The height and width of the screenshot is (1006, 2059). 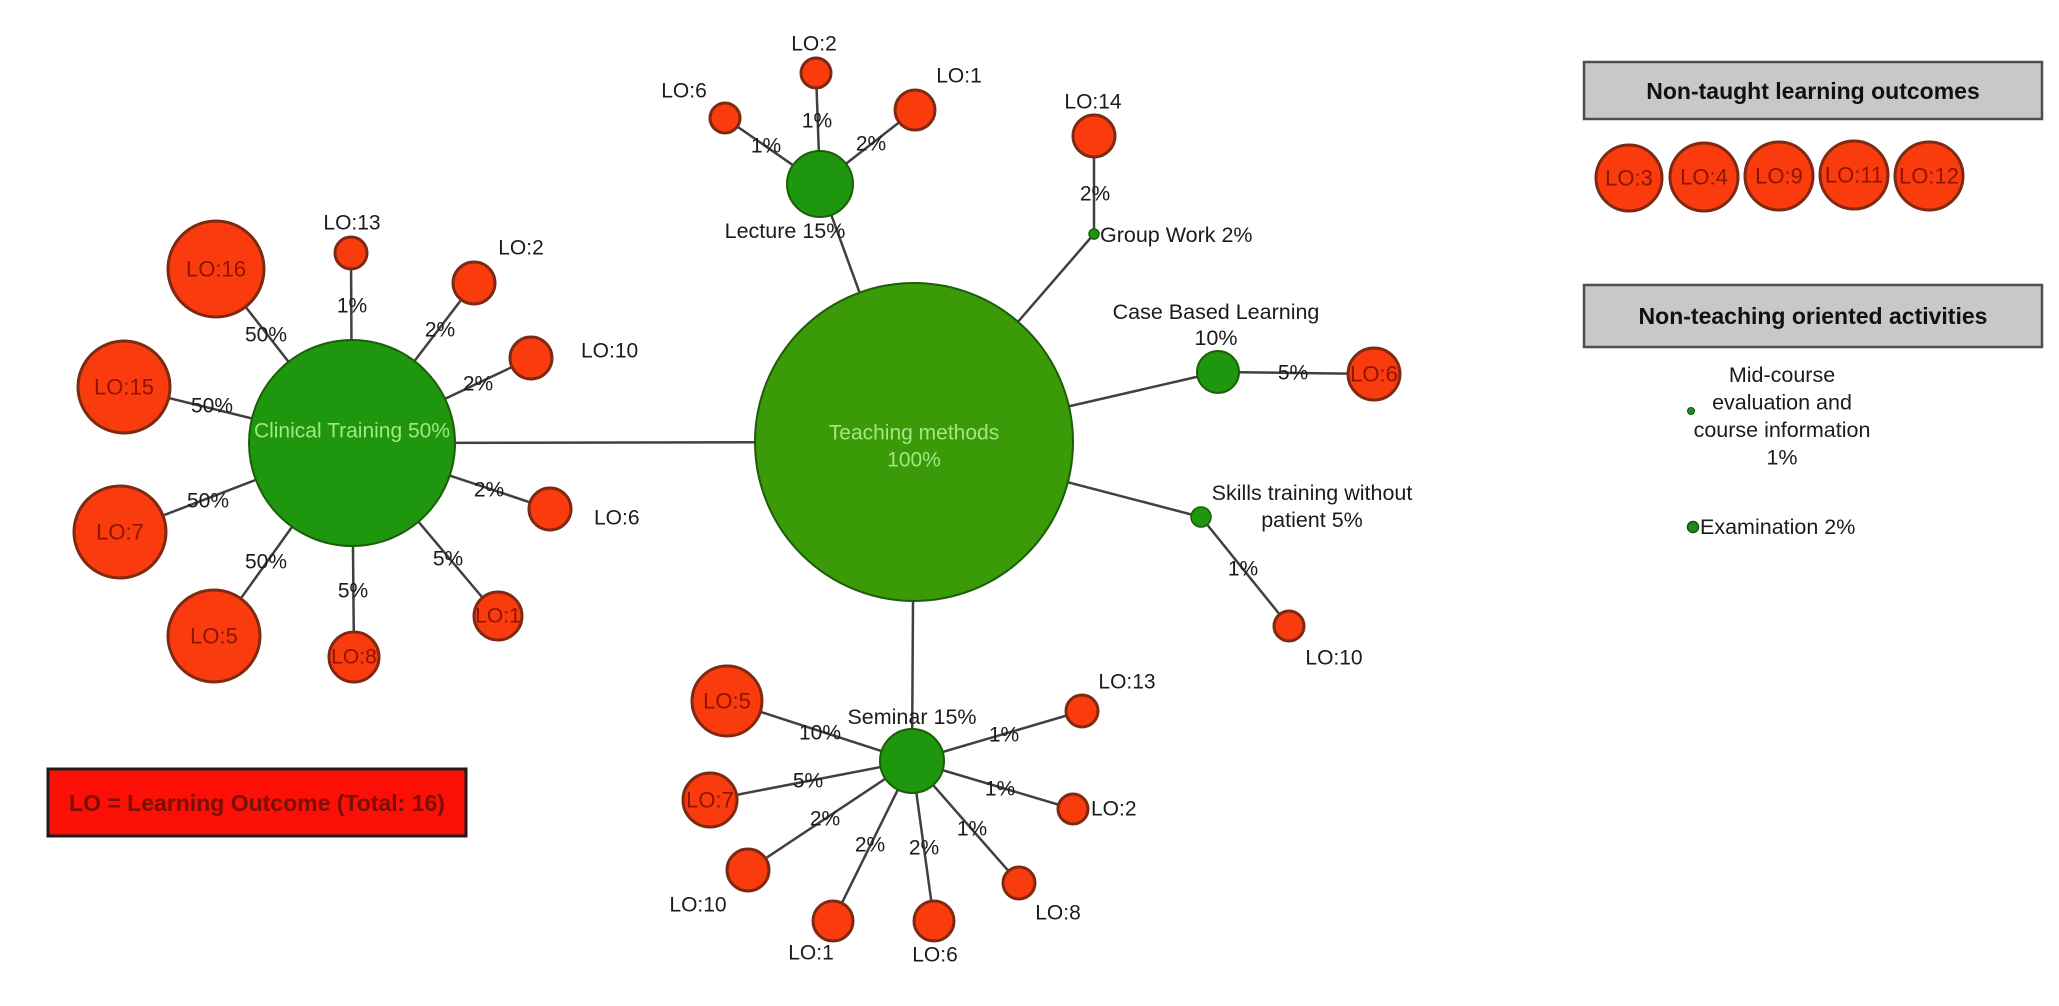 What do you see at coordinates (352, 431) in the screenshot?
I see `svg-text: Clinical Training 50%` at bounding box center [352, 431].